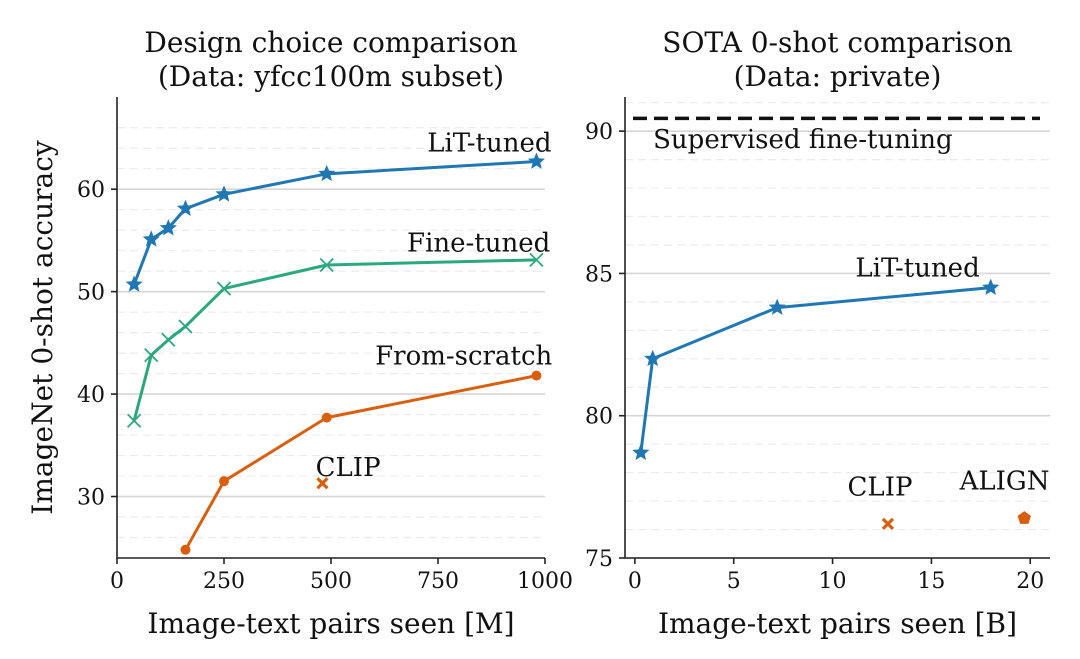 The image size is (1080, 659). What do you see at coordinates (545, 581) in the screenshot?
I see `x-tick-label: 1000` at bounding box center [545, 581].